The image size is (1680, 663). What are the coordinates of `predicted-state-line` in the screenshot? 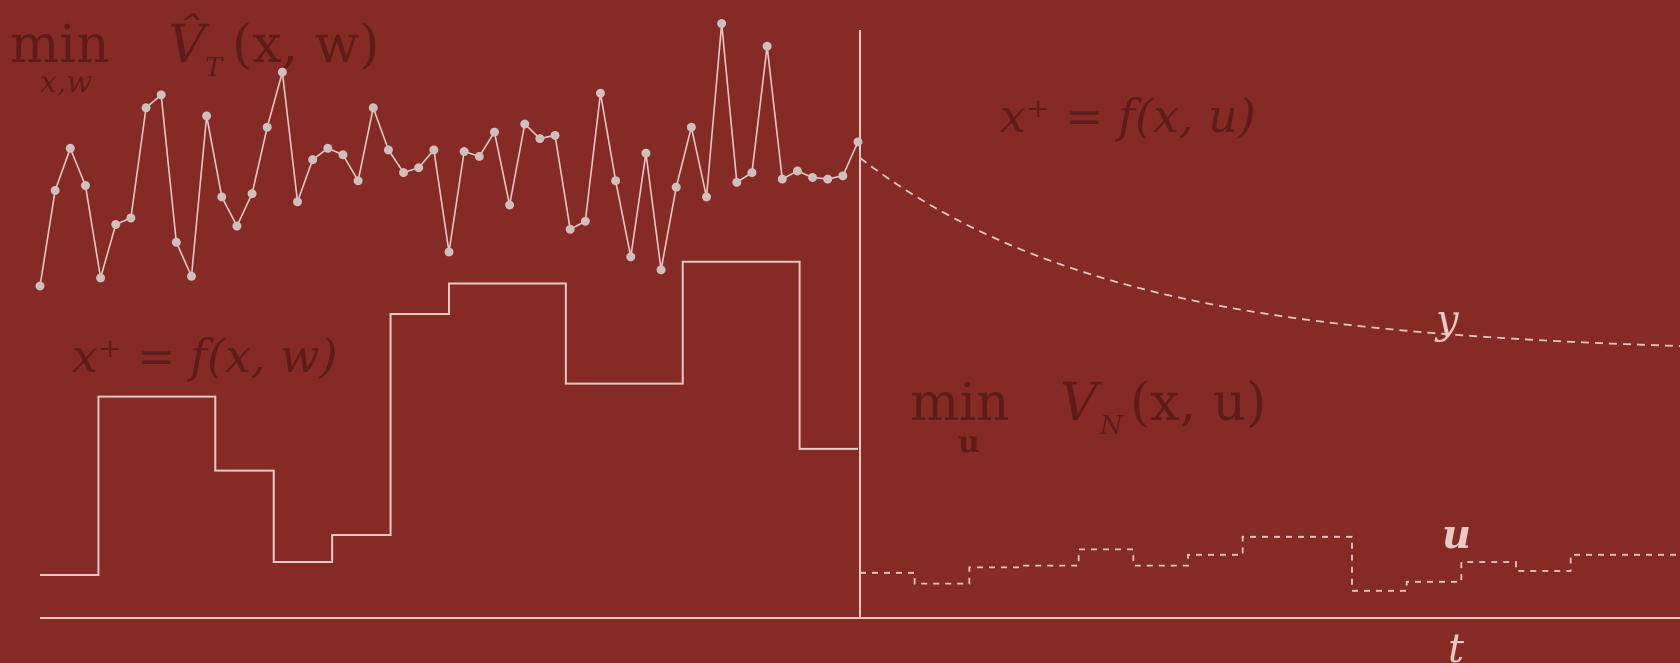 It's located at (1269, 252).